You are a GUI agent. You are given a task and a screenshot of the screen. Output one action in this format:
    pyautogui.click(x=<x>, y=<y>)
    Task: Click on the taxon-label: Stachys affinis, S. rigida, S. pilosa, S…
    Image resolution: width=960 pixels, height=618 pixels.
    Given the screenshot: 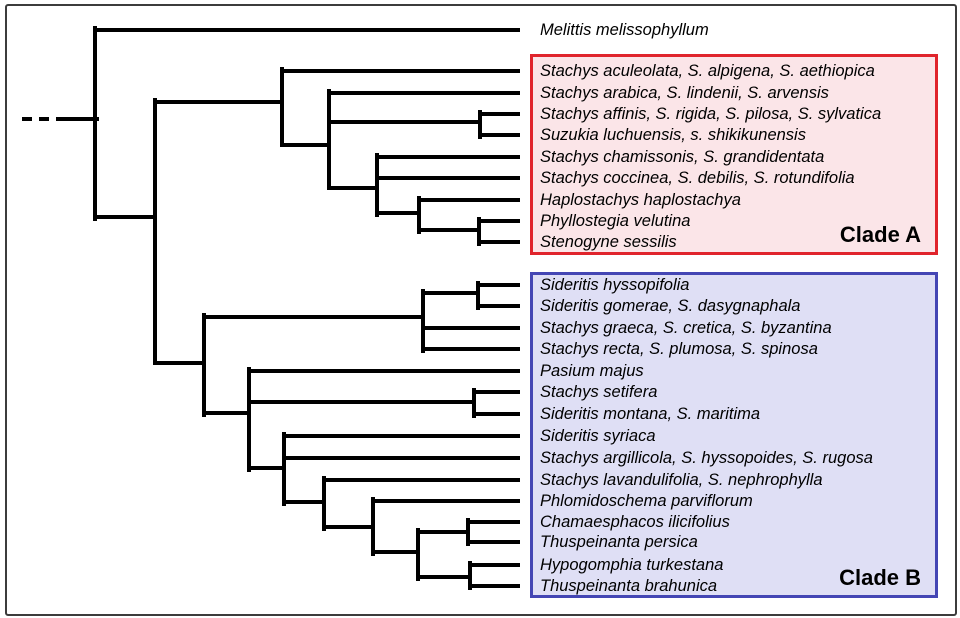 What is the action you would take?
    pyautogui.click(x=711, y=114)
    